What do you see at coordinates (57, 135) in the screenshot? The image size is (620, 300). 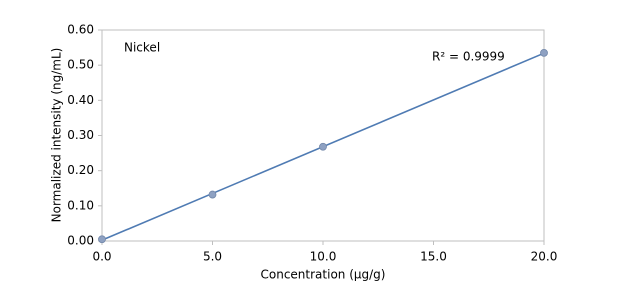 I see `y-axis-label: Normalized intensity (ng/mL)` at bounding box center [57, 135].